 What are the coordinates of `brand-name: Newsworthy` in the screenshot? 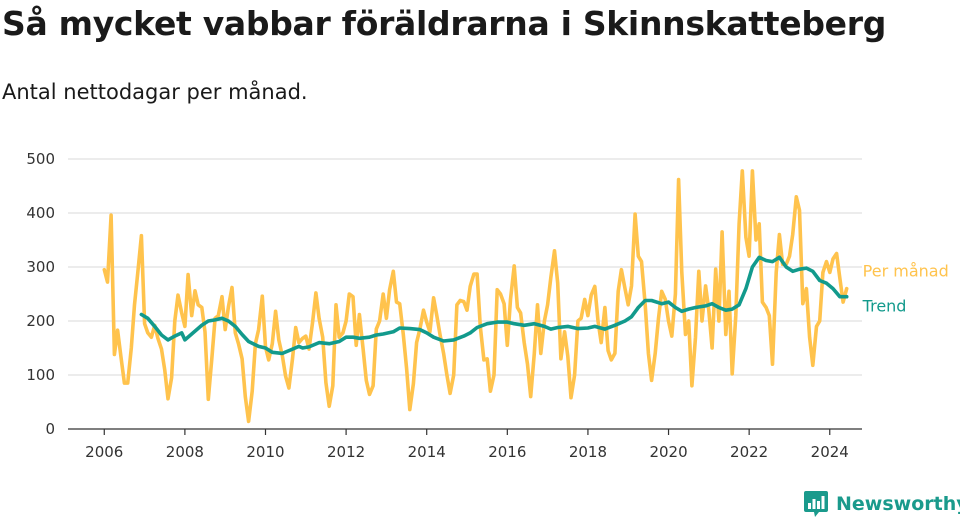 It's located at (898, 504).